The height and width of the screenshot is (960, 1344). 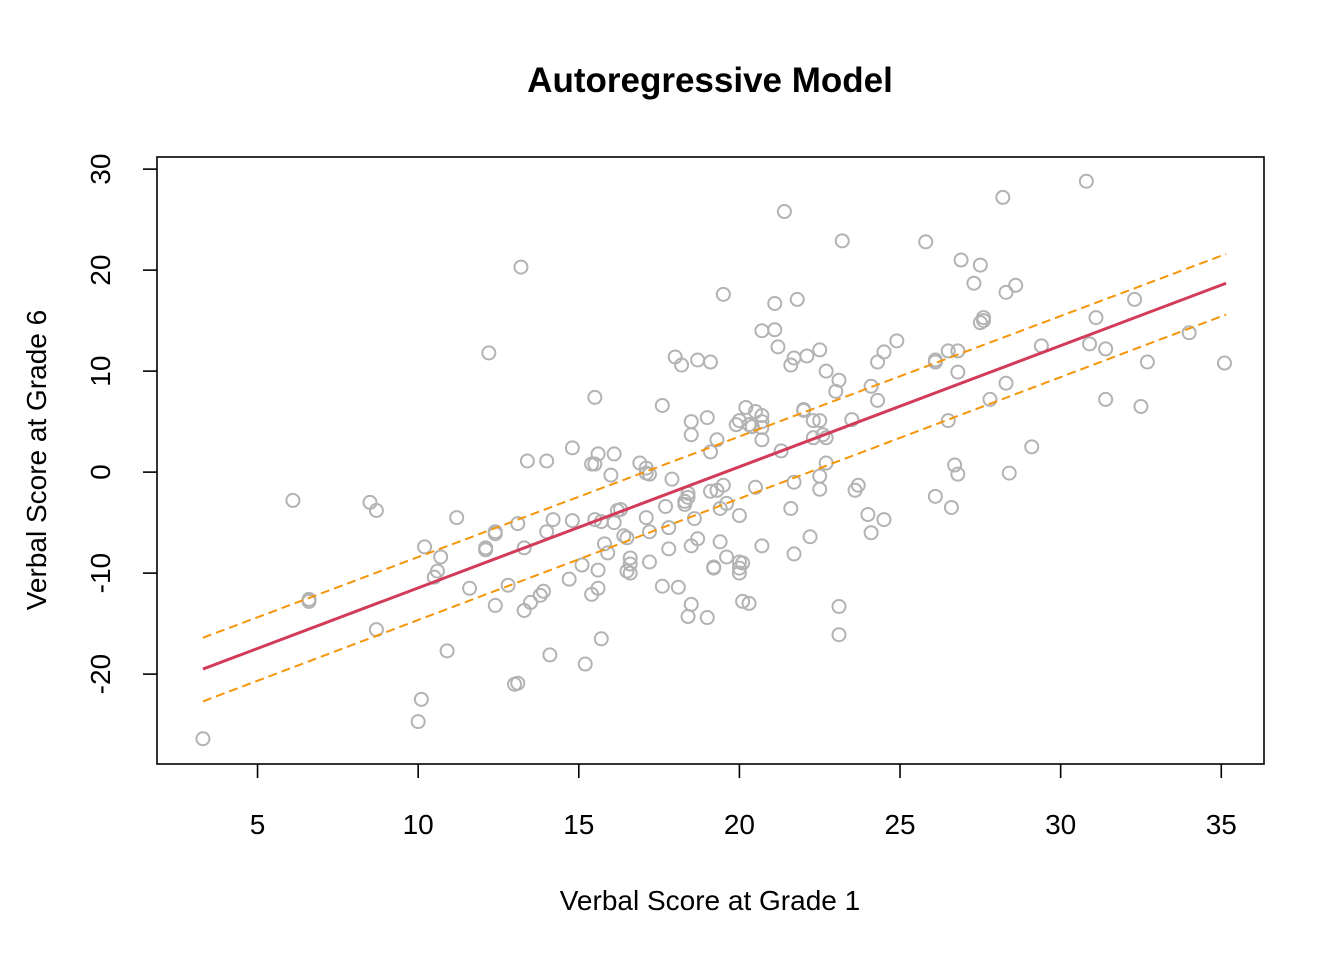 What do you see at coordinates (710, 900) in the screenshot?
I see `x-axis-label: Verbal Score at Grade 1` at bounding box center [710, 900].